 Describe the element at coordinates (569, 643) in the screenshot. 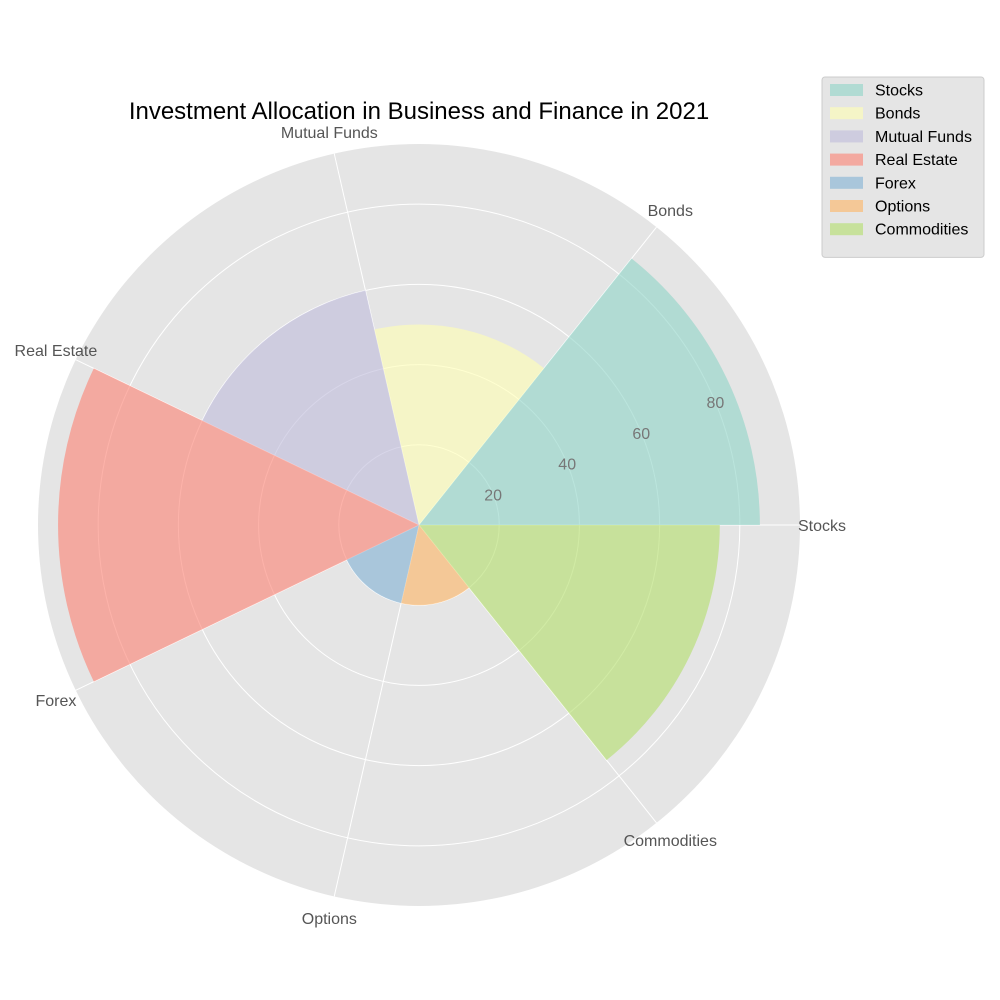

I see `bar-commodities` at that location.